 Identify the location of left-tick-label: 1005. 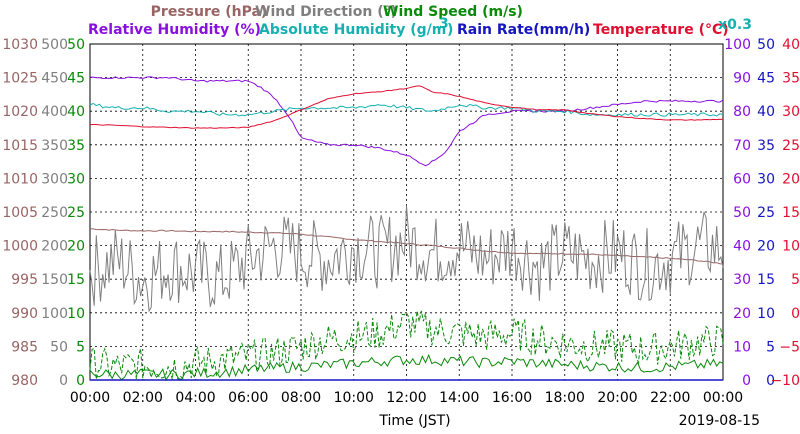
(20, 213).